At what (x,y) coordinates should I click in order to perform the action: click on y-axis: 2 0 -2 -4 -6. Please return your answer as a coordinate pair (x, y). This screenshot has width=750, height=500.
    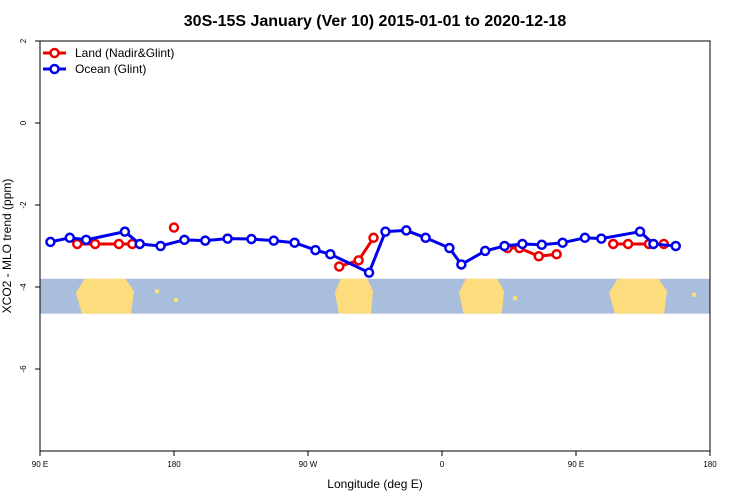
    Looking at the image, I should click on (29, 205).